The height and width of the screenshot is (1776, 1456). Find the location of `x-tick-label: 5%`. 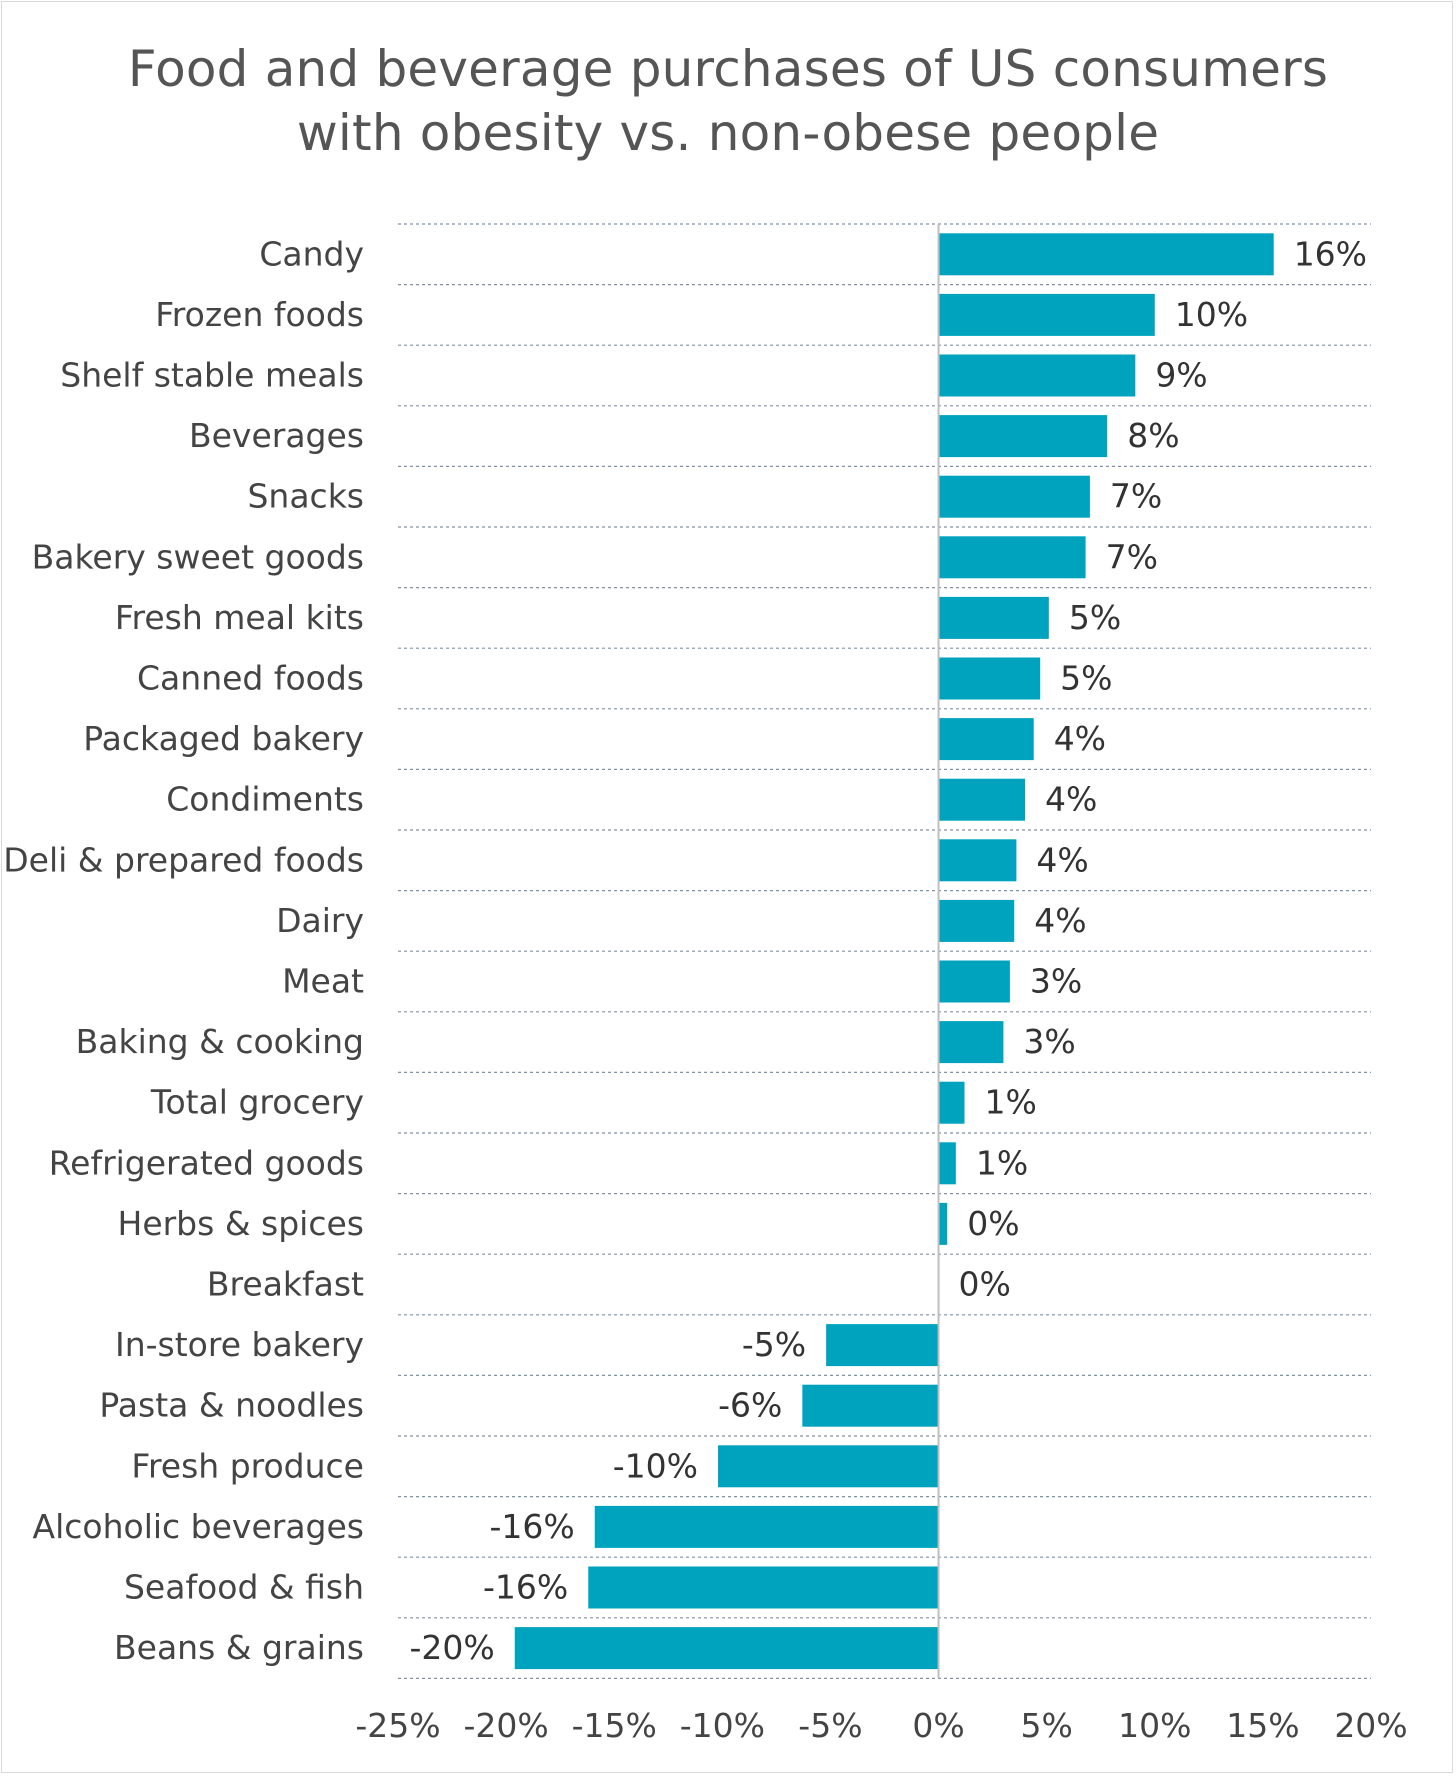

x-tick-label: 5% is located at coordinates (1046, 1725).